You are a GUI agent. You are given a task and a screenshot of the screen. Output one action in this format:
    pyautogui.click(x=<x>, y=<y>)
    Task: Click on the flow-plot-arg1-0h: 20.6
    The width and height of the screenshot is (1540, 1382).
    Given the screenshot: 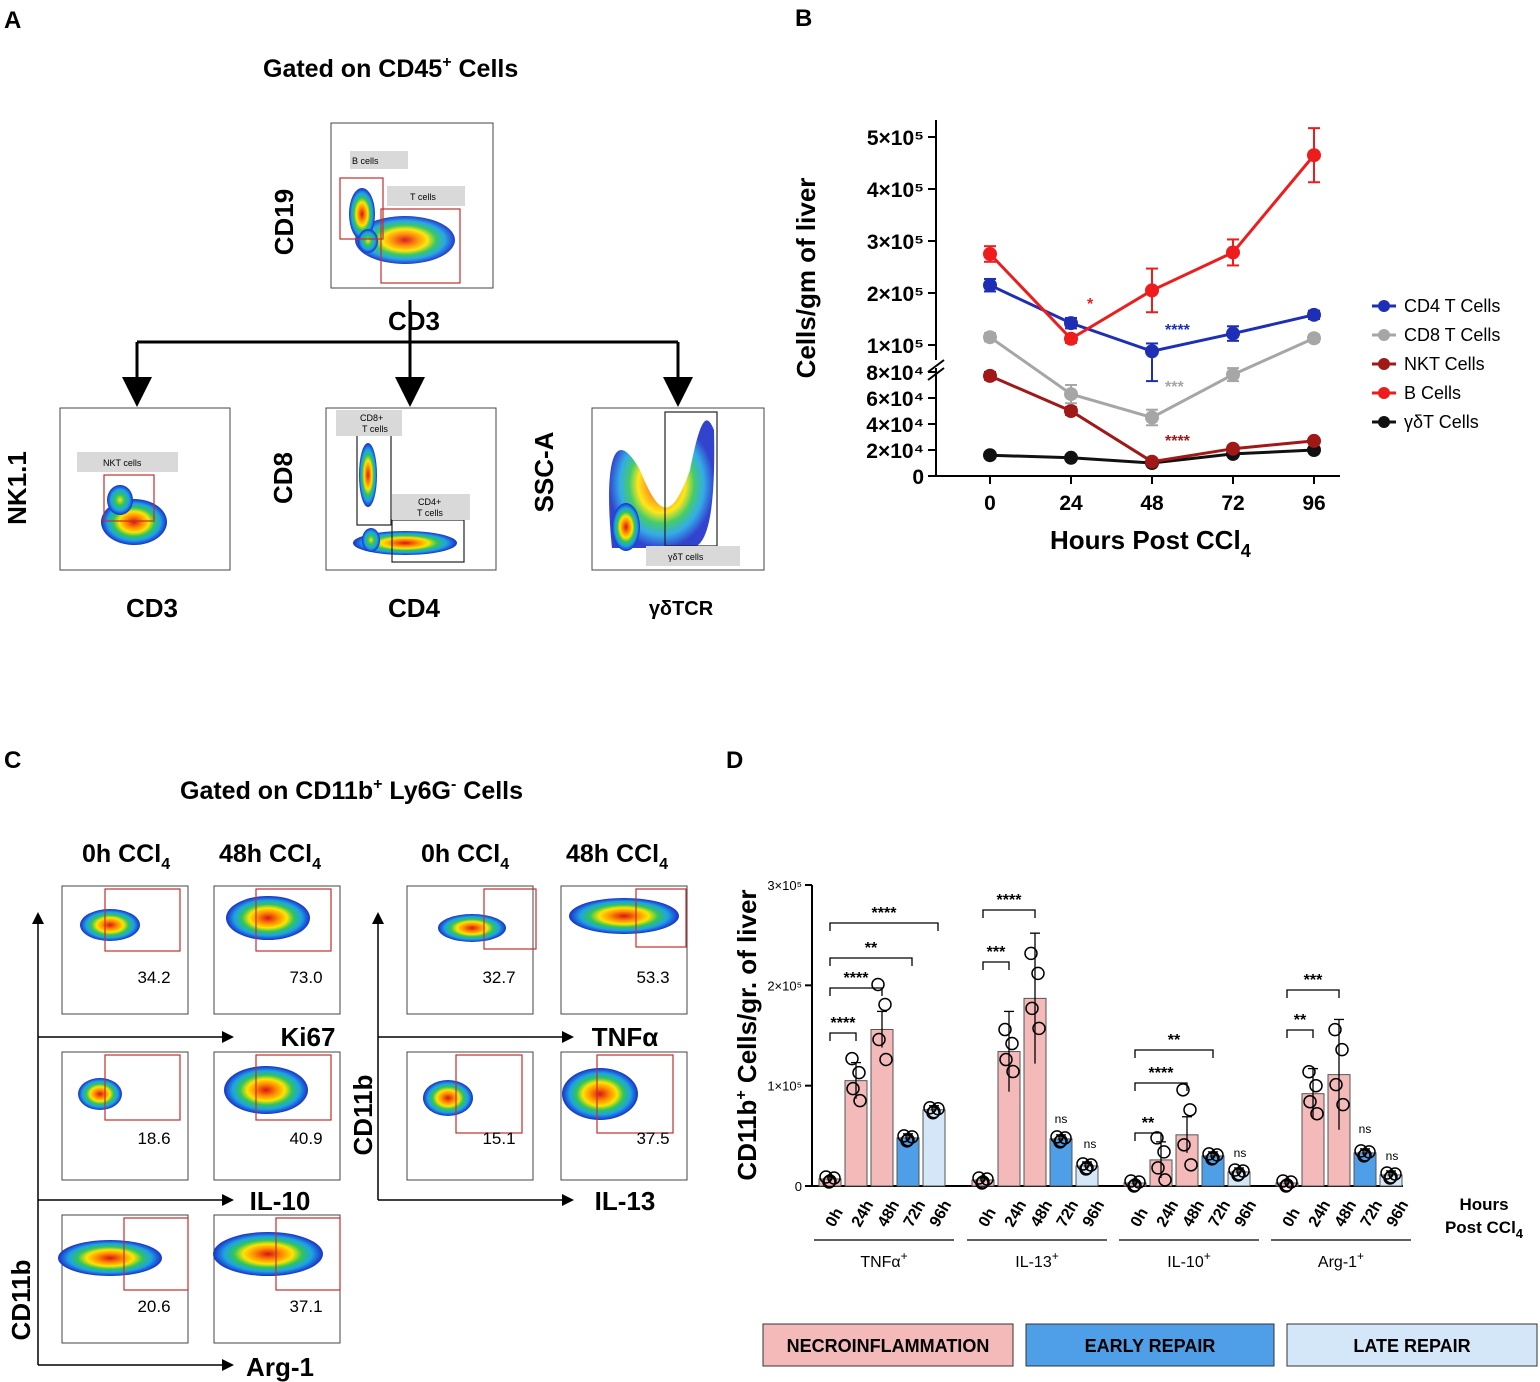 What is the action you would take?
    pyautogui.click(x=123, y=1279)
    